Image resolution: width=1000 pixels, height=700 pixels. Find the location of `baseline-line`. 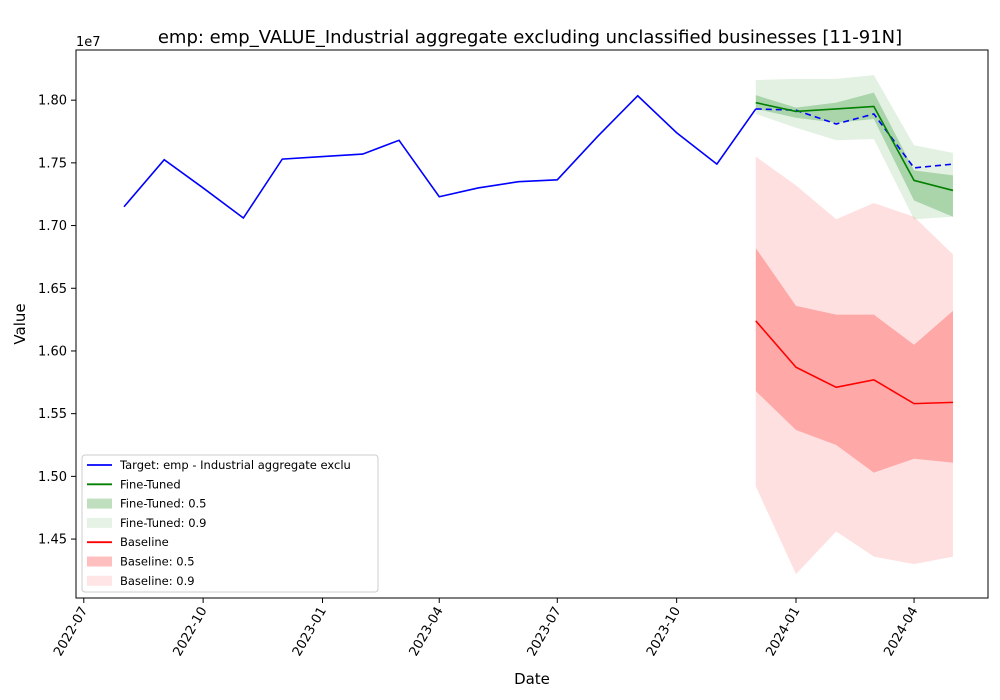

baseline-line is located at coordinates (854, 362).